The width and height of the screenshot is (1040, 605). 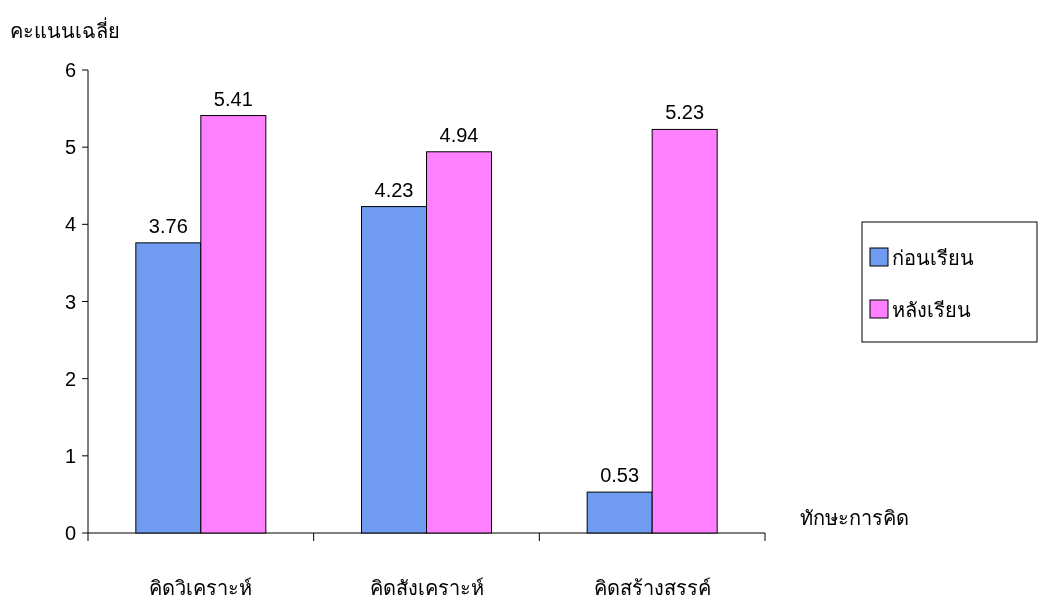 What do you see at coordinates (70, 301) in the screenshot?
I see `y-tick-label: 3` at bounding box center [70, 301].